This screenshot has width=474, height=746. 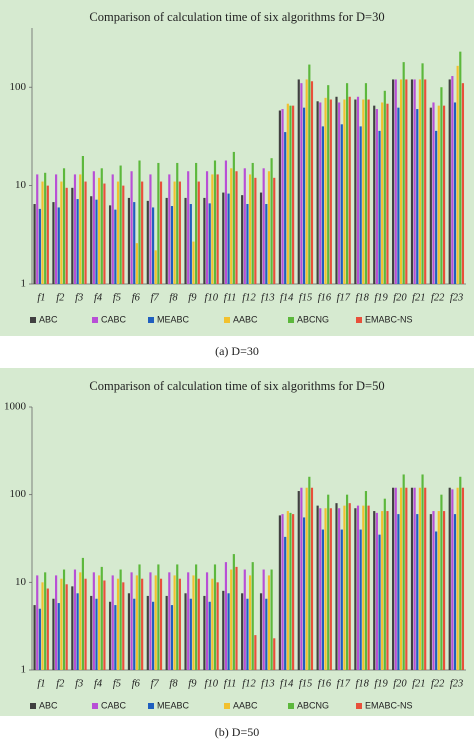 What do you see at coordinates (18, 87) in the screenshot?
I see `y-tick-label: 100` at bounding box center [18, 87].